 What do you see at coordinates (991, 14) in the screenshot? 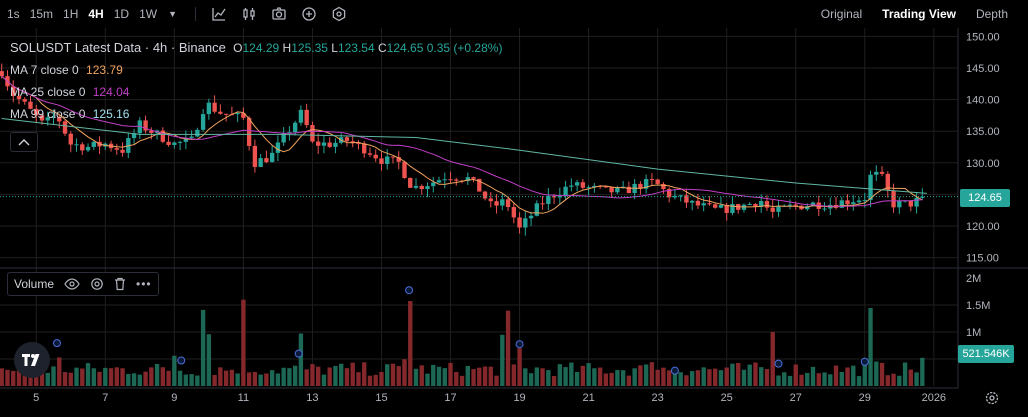
I see `tab-depth: Depth` at bounding box center [991, 14].